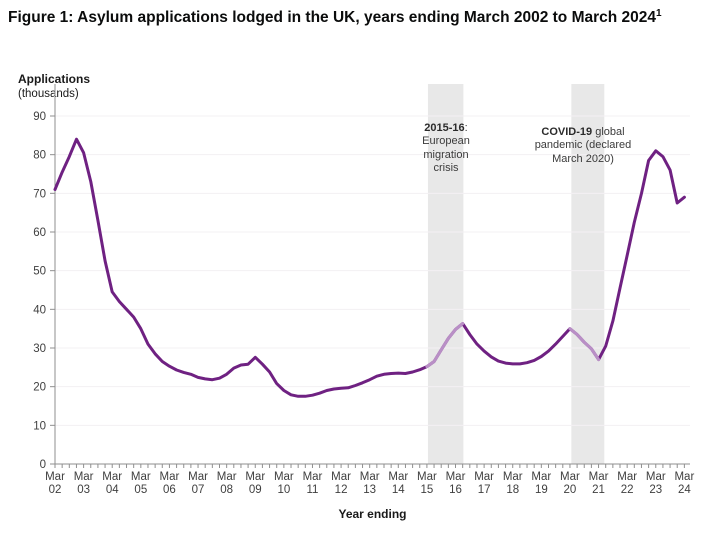 The width and height of the screenshot is (713, 535). What do you see at coordinates (39, 156) in the screenshot?
I see `y-tick-label: 80` at bounding box center [39, 156].